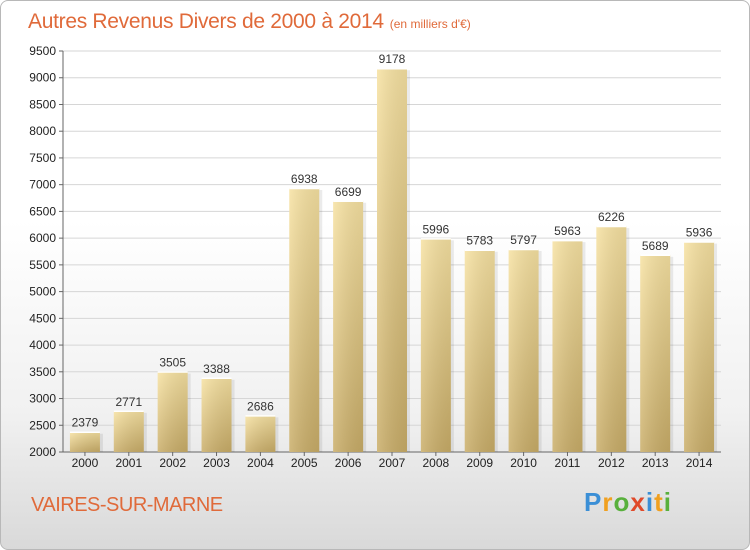 This screenshot has width=750, height=550. I want to click on y-tick-label: 3500, so click(42, 372).